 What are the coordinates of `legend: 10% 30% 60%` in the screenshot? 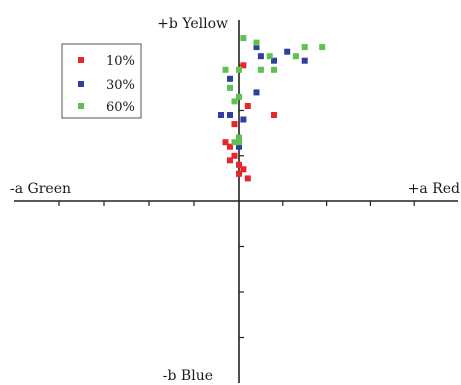 It's located at (101, 81).